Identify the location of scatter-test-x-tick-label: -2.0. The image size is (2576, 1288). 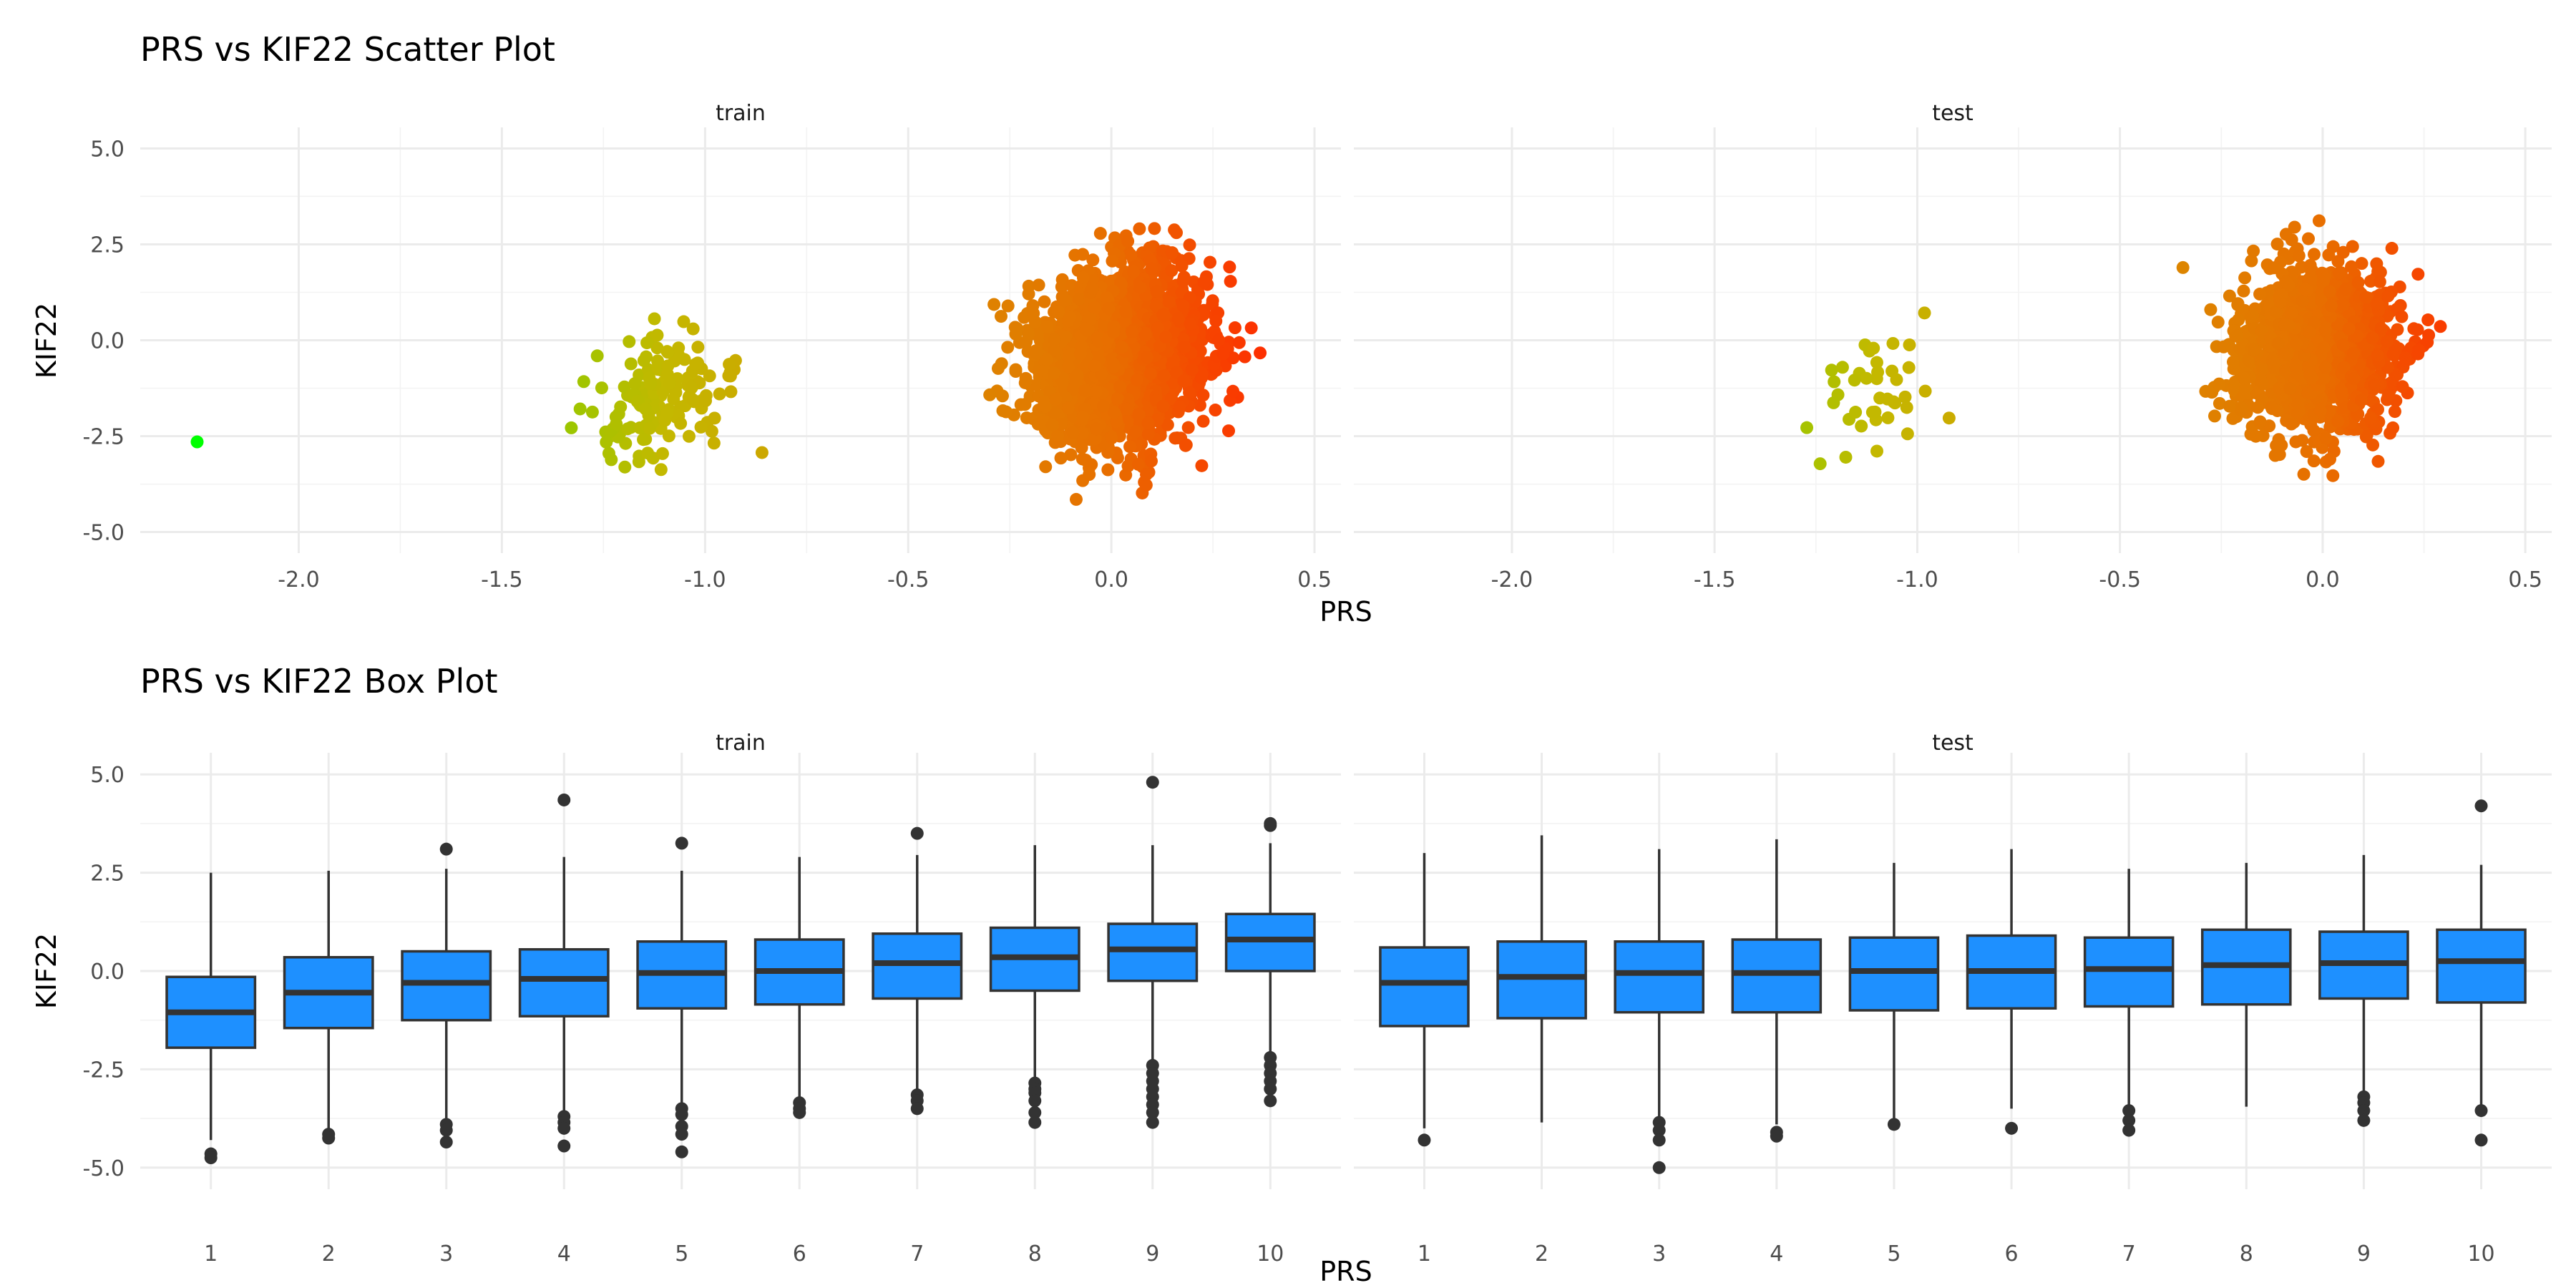
(1512, 579).